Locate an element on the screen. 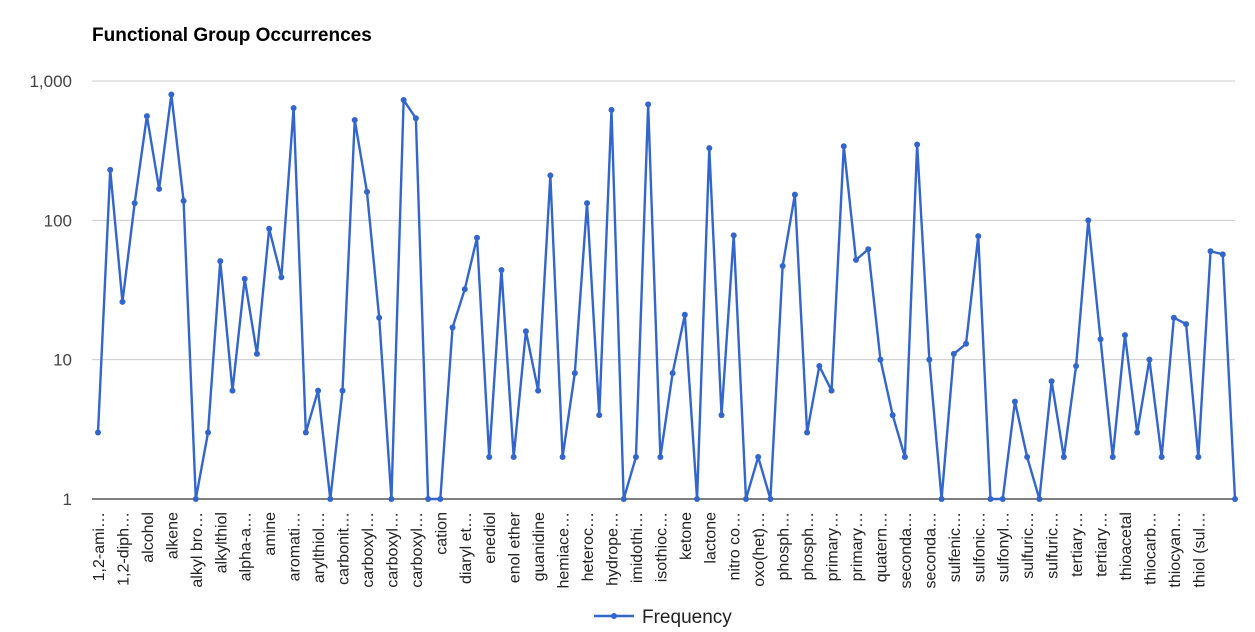  legend: Frequency is located at coordinates (663, 617).